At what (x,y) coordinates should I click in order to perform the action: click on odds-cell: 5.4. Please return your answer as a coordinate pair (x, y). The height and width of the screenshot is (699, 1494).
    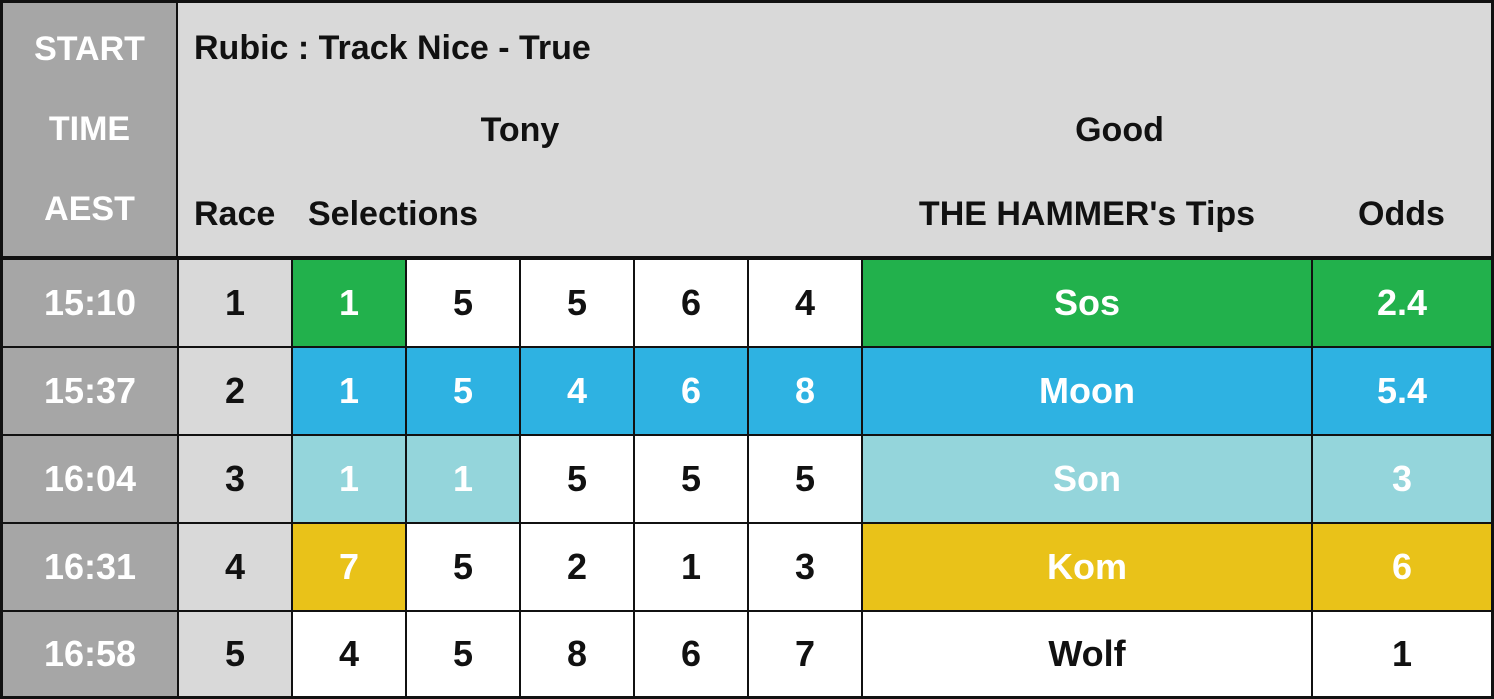
    Looking at the image, I should click on (1403, 391).